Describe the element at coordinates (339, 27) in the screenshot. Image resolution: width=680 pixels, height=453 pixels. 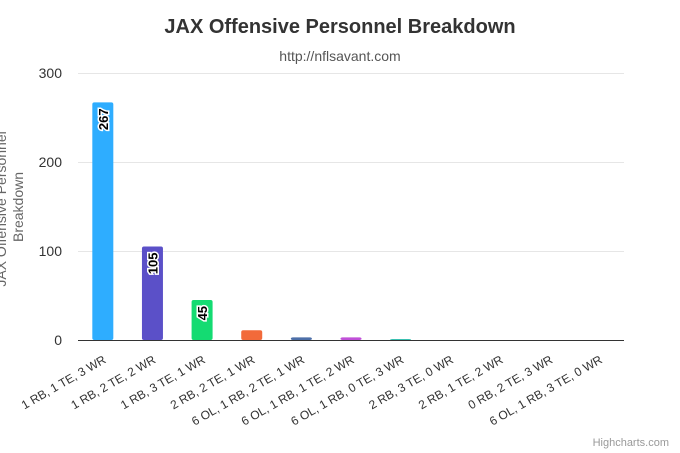
I see `chart-title: JAX Offensive Personnel Breakdown` at that location.